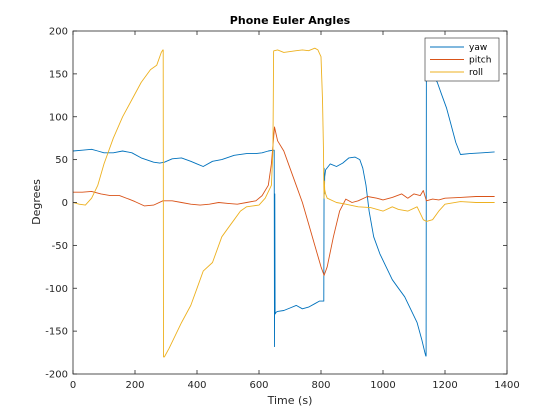 This screenshot has width=560, height=420. Describe the element at coordinates (480, 61) in the screenshot. I see `legend-label-pitch: pitch` at that location.